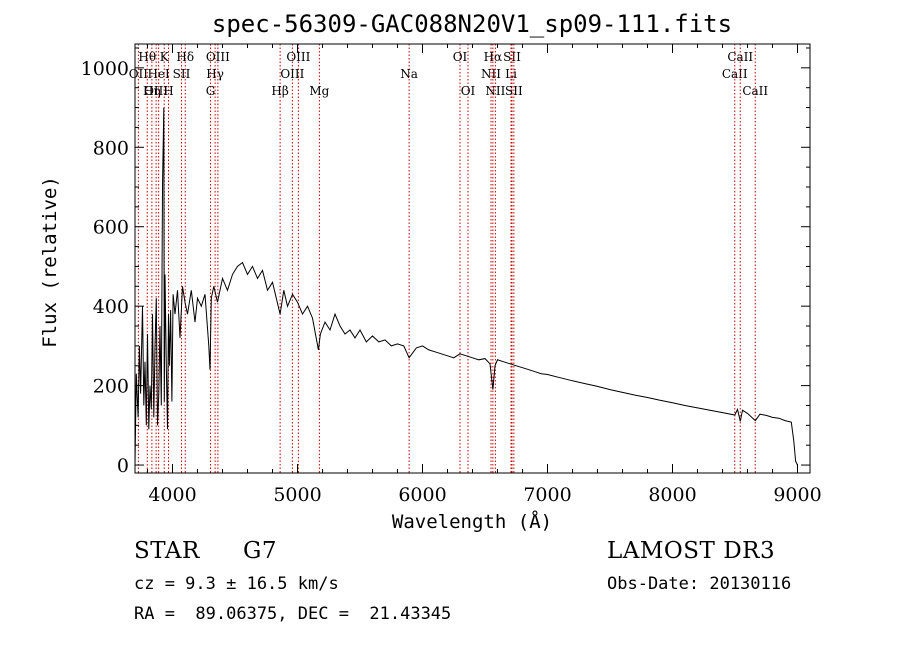  I want to click on line-label-14: OIII, so click(298, 57).